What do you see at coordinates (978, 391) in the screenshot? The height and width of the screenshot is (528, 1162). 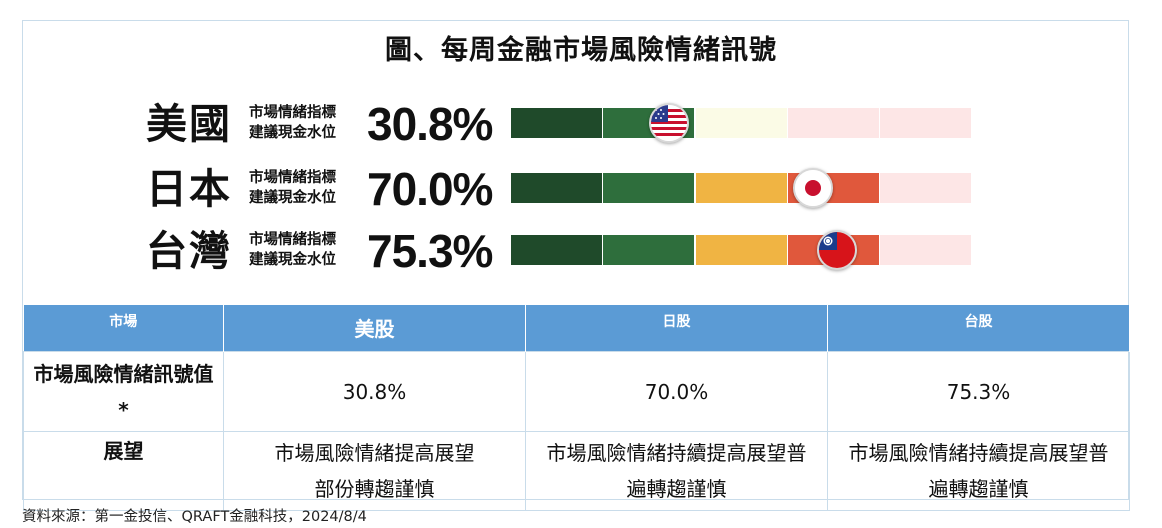 I see `table-cell: 75.3%` at bounding box center [978, 391].